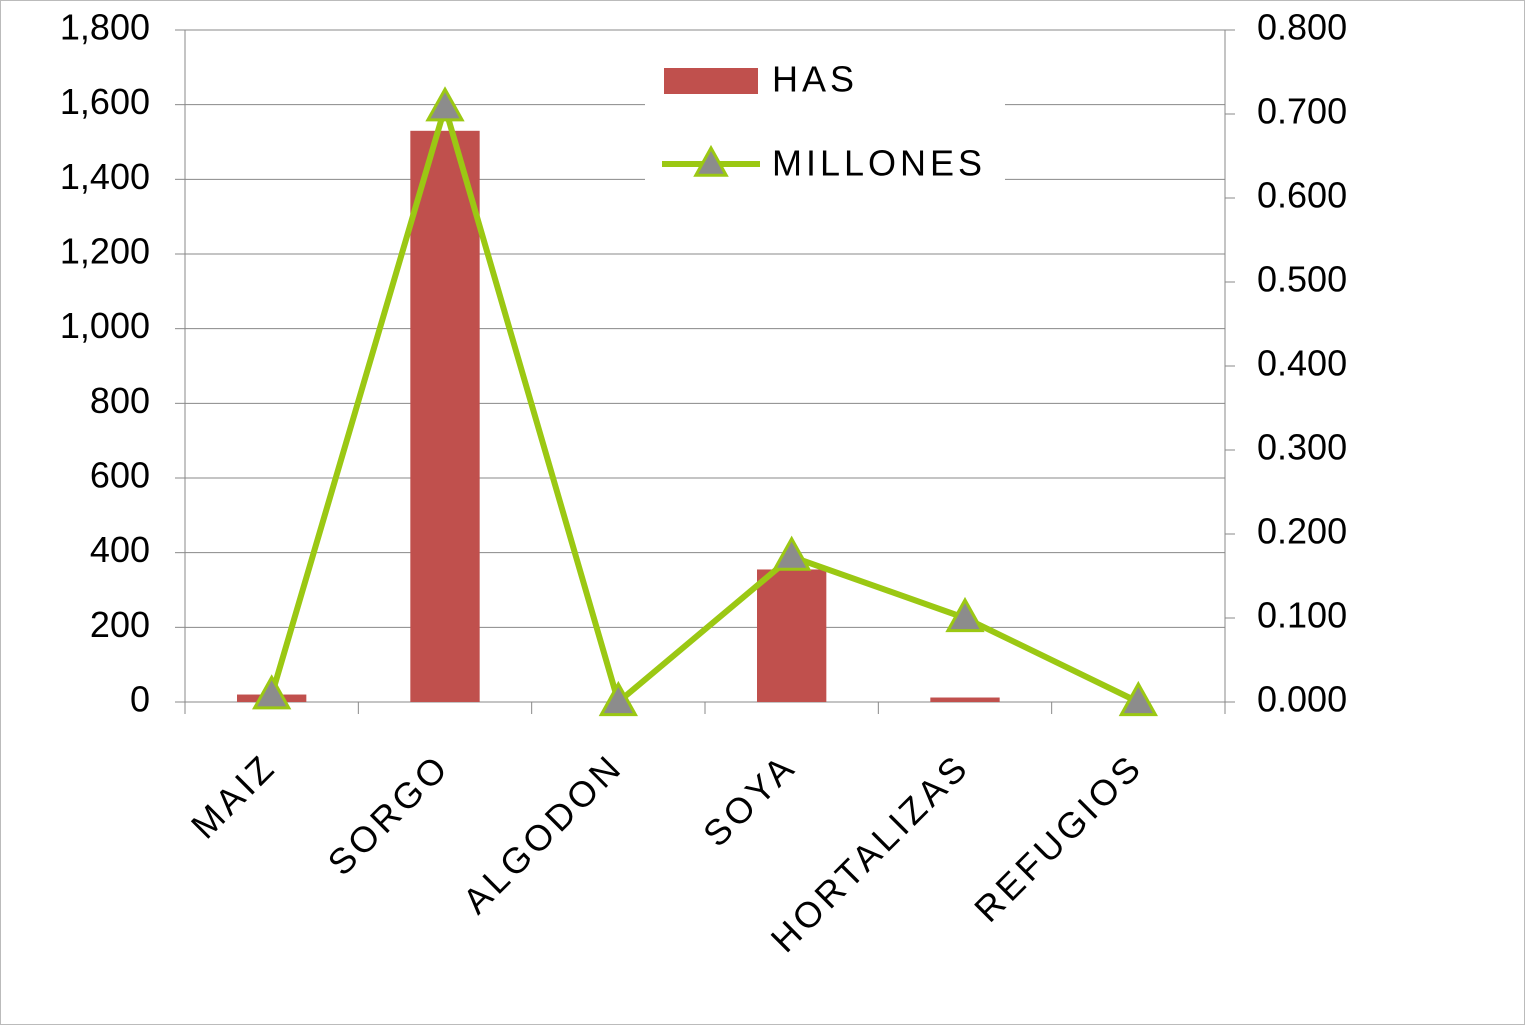 This screenshot has width=1526, height=1026. Describe the element at coordinates (105, 325) in the screenshot. I see `y-tick-label: 1,000` at that location.